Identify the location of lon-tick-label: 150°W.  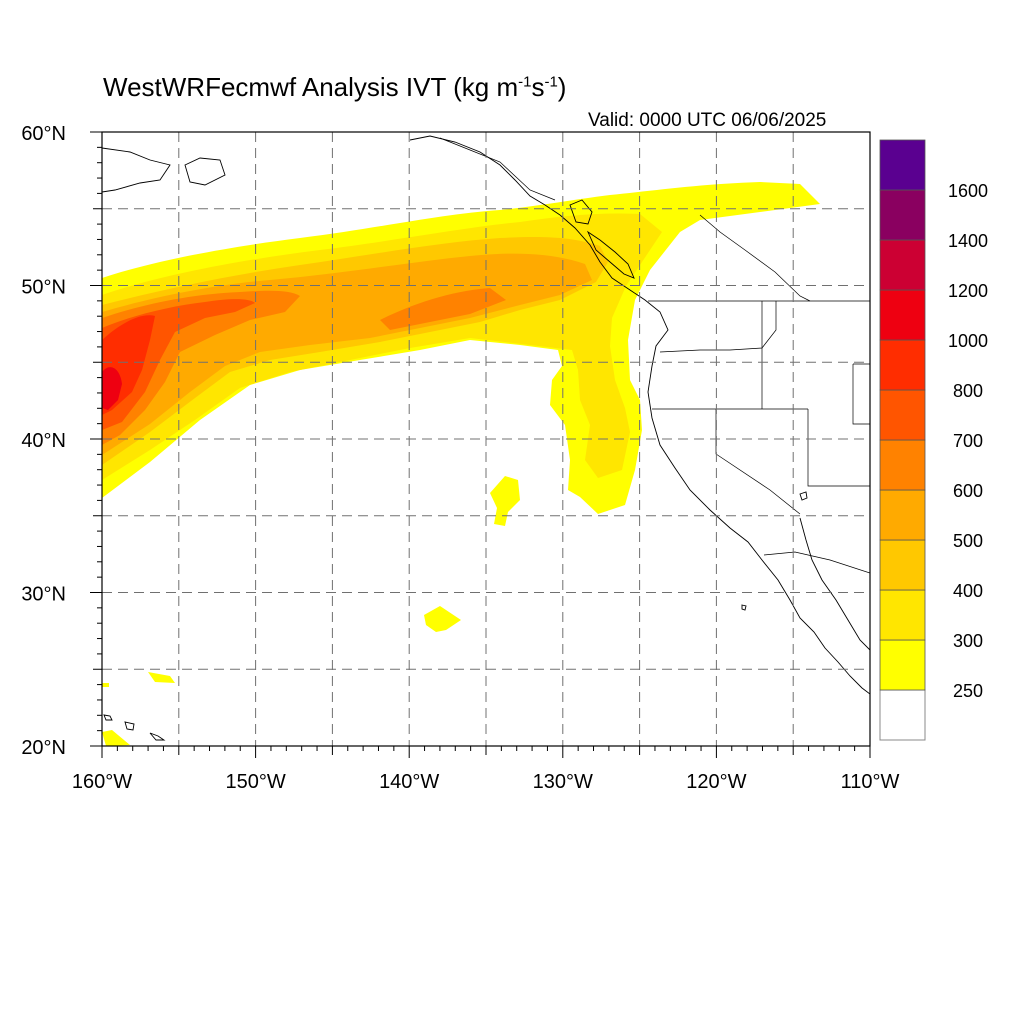
(255, 782).